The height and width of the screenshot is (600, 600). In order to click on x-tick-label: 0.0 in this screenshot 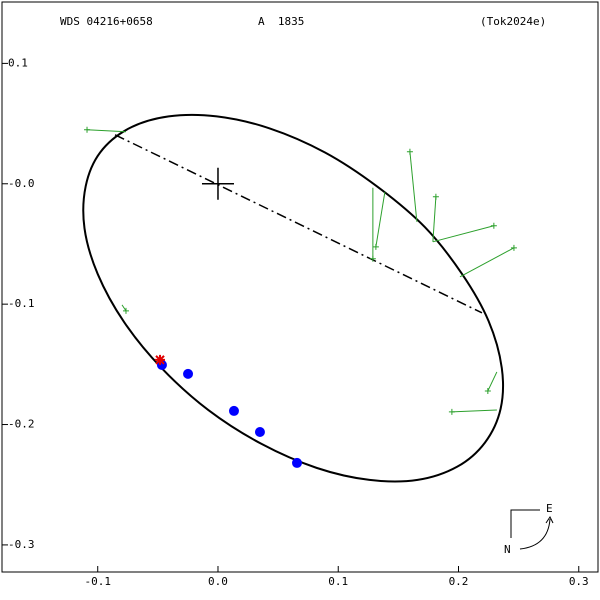, I will do `click(218, 581)`.